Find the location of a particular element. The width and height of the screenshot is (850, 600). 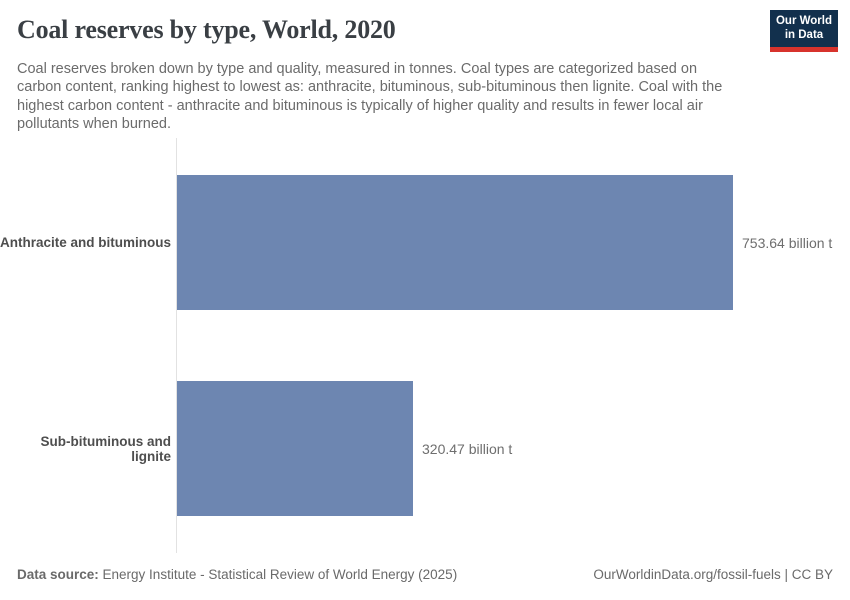

owid-logo-box: Our World in Data is located at coordinates (804, 28).